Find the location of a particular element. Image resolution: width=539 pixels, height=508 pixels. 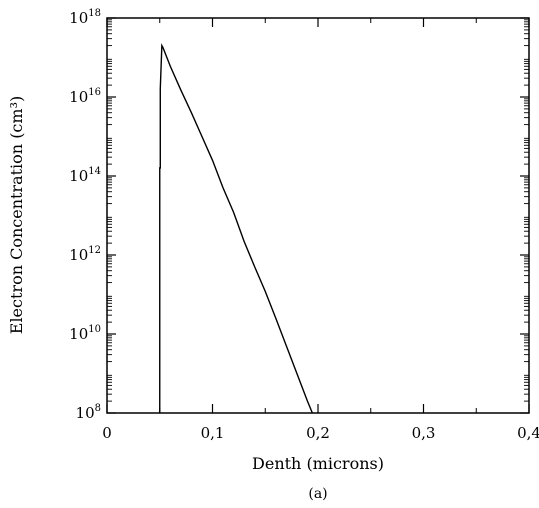

x-tick-label: 0,4 is located at coordinates (528, 433).